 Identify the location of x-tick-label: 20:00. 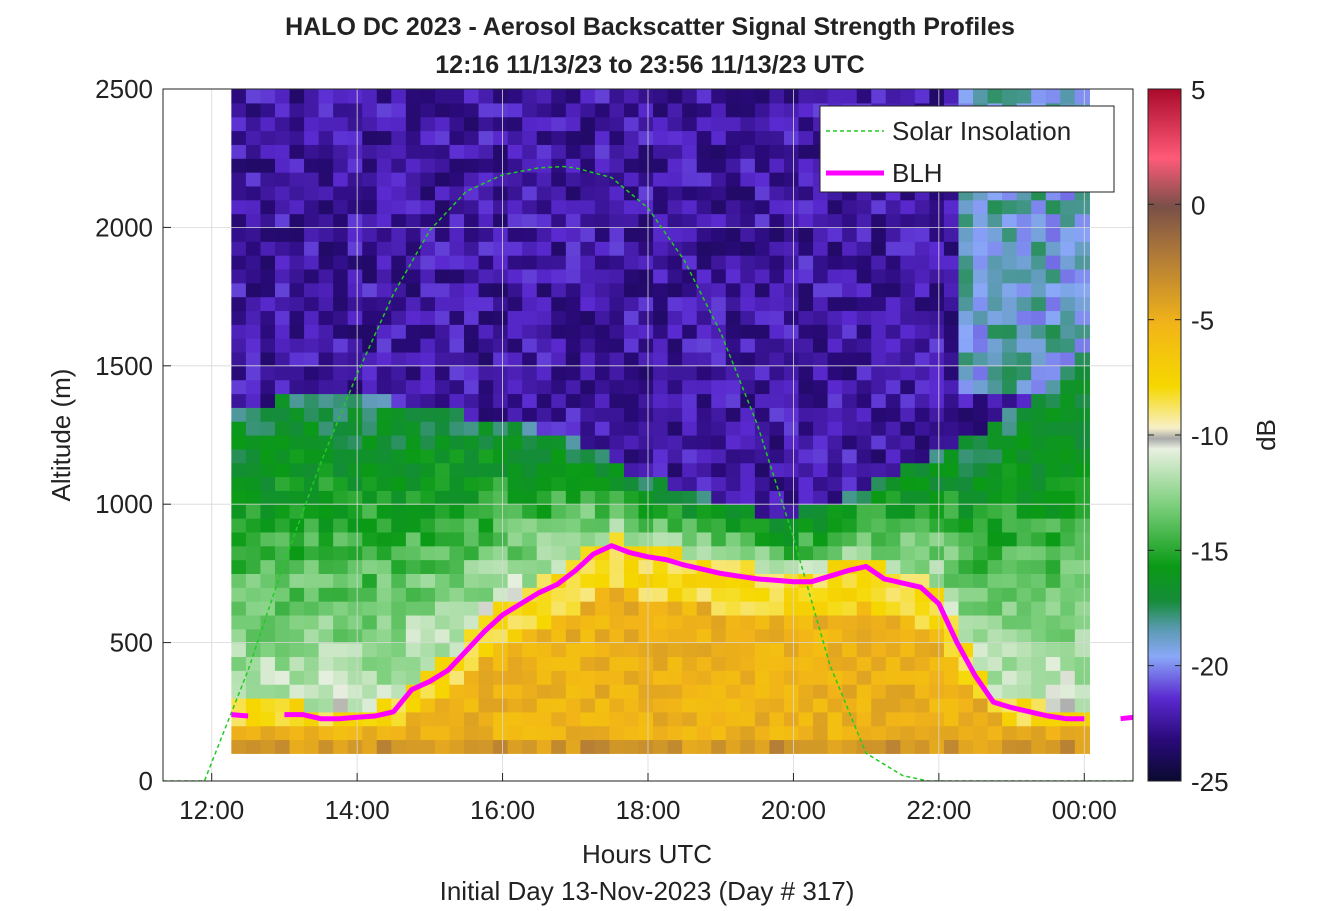
(793, 810).